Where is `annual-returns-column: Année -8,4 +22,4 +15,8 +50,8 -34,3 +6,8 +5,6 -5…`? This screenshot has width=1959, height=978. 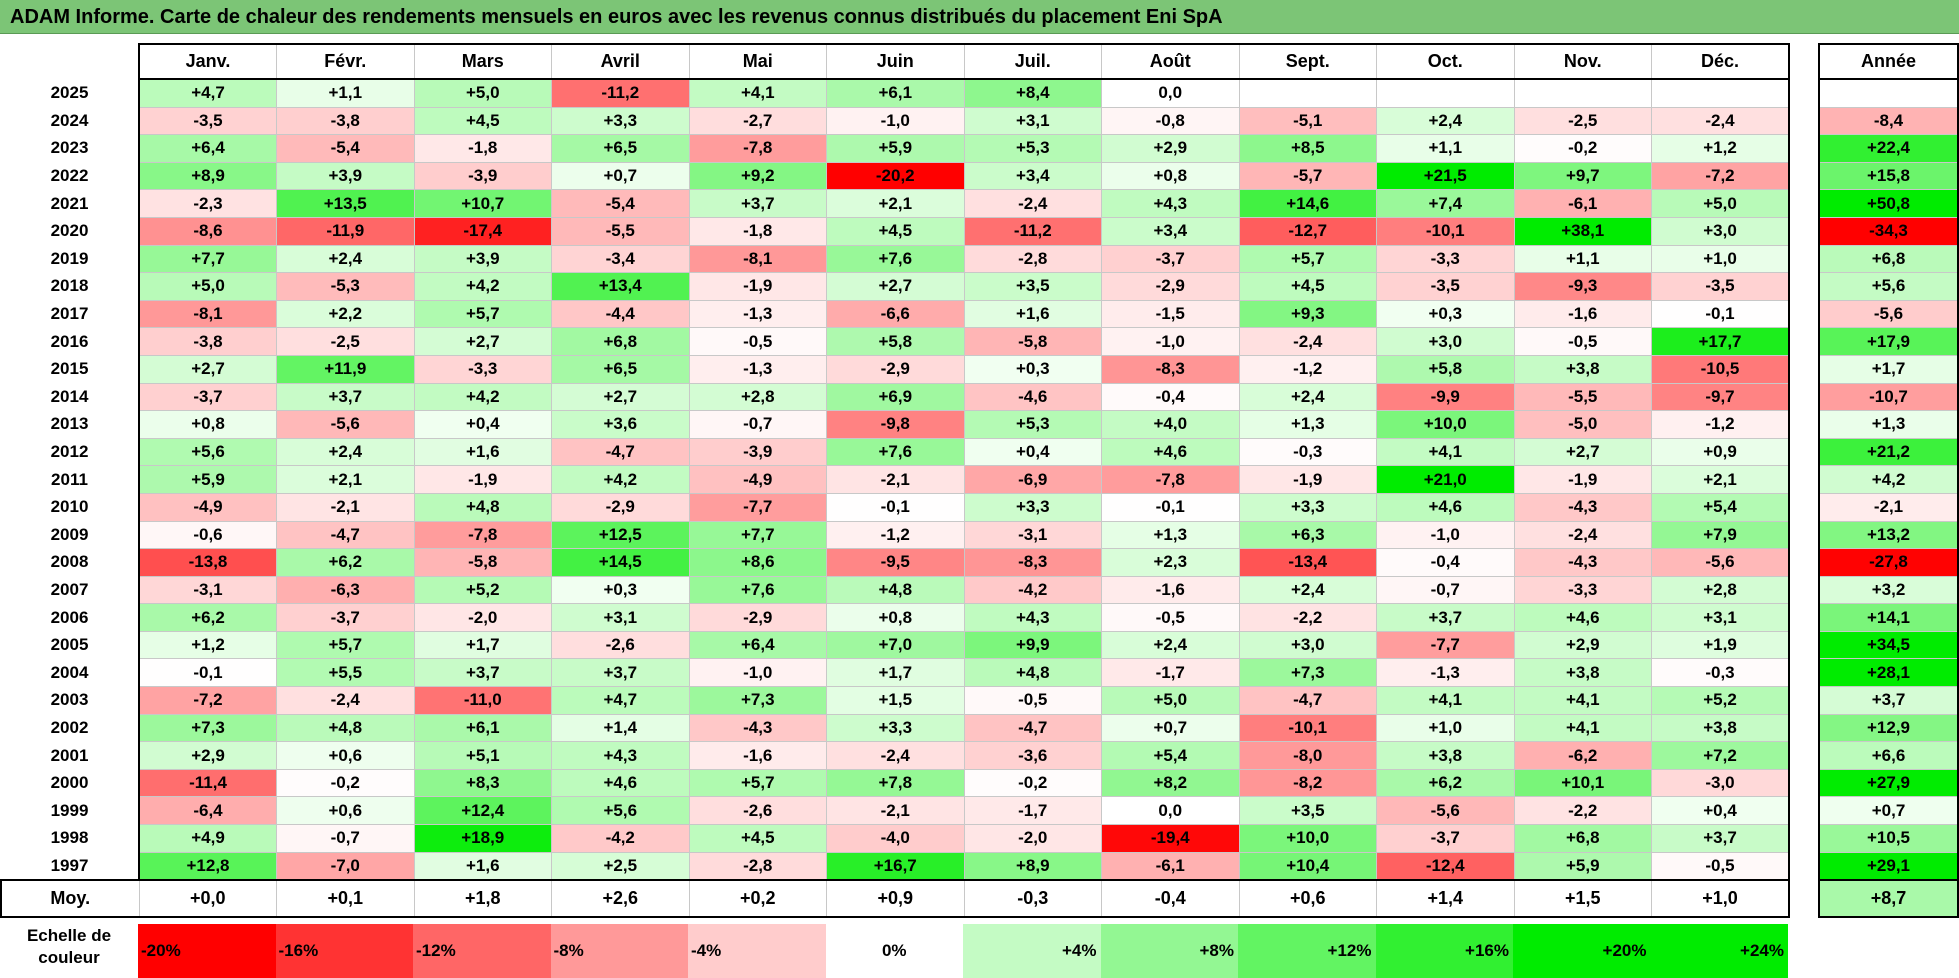 annual-returns-column: Année -8,4 +22,4 +15,8 +50,8 -34,3 +6,8 +5,6 -5… is located at coordinates (1888, 481).